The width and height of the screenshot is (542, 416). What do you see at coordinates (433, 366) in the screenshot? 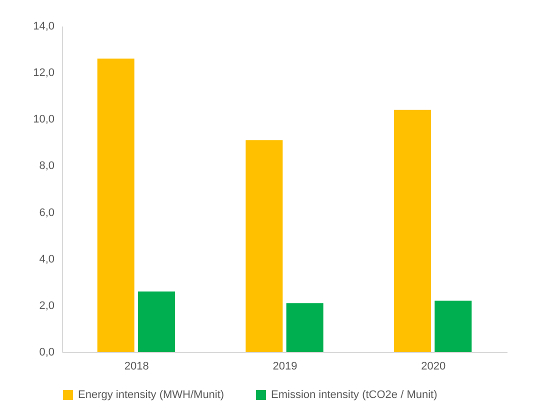
I see `x-tick-label: 2020` at bounding box center [433, 366].